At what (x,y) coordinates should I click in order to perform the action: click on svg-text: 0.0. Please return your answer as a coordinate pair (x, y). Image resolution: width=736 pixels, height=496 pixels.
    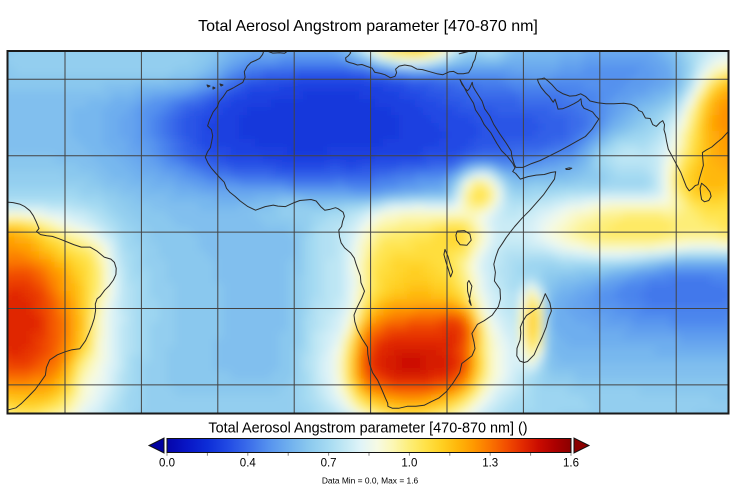
    Looking at the image, I should click on (167, 464).